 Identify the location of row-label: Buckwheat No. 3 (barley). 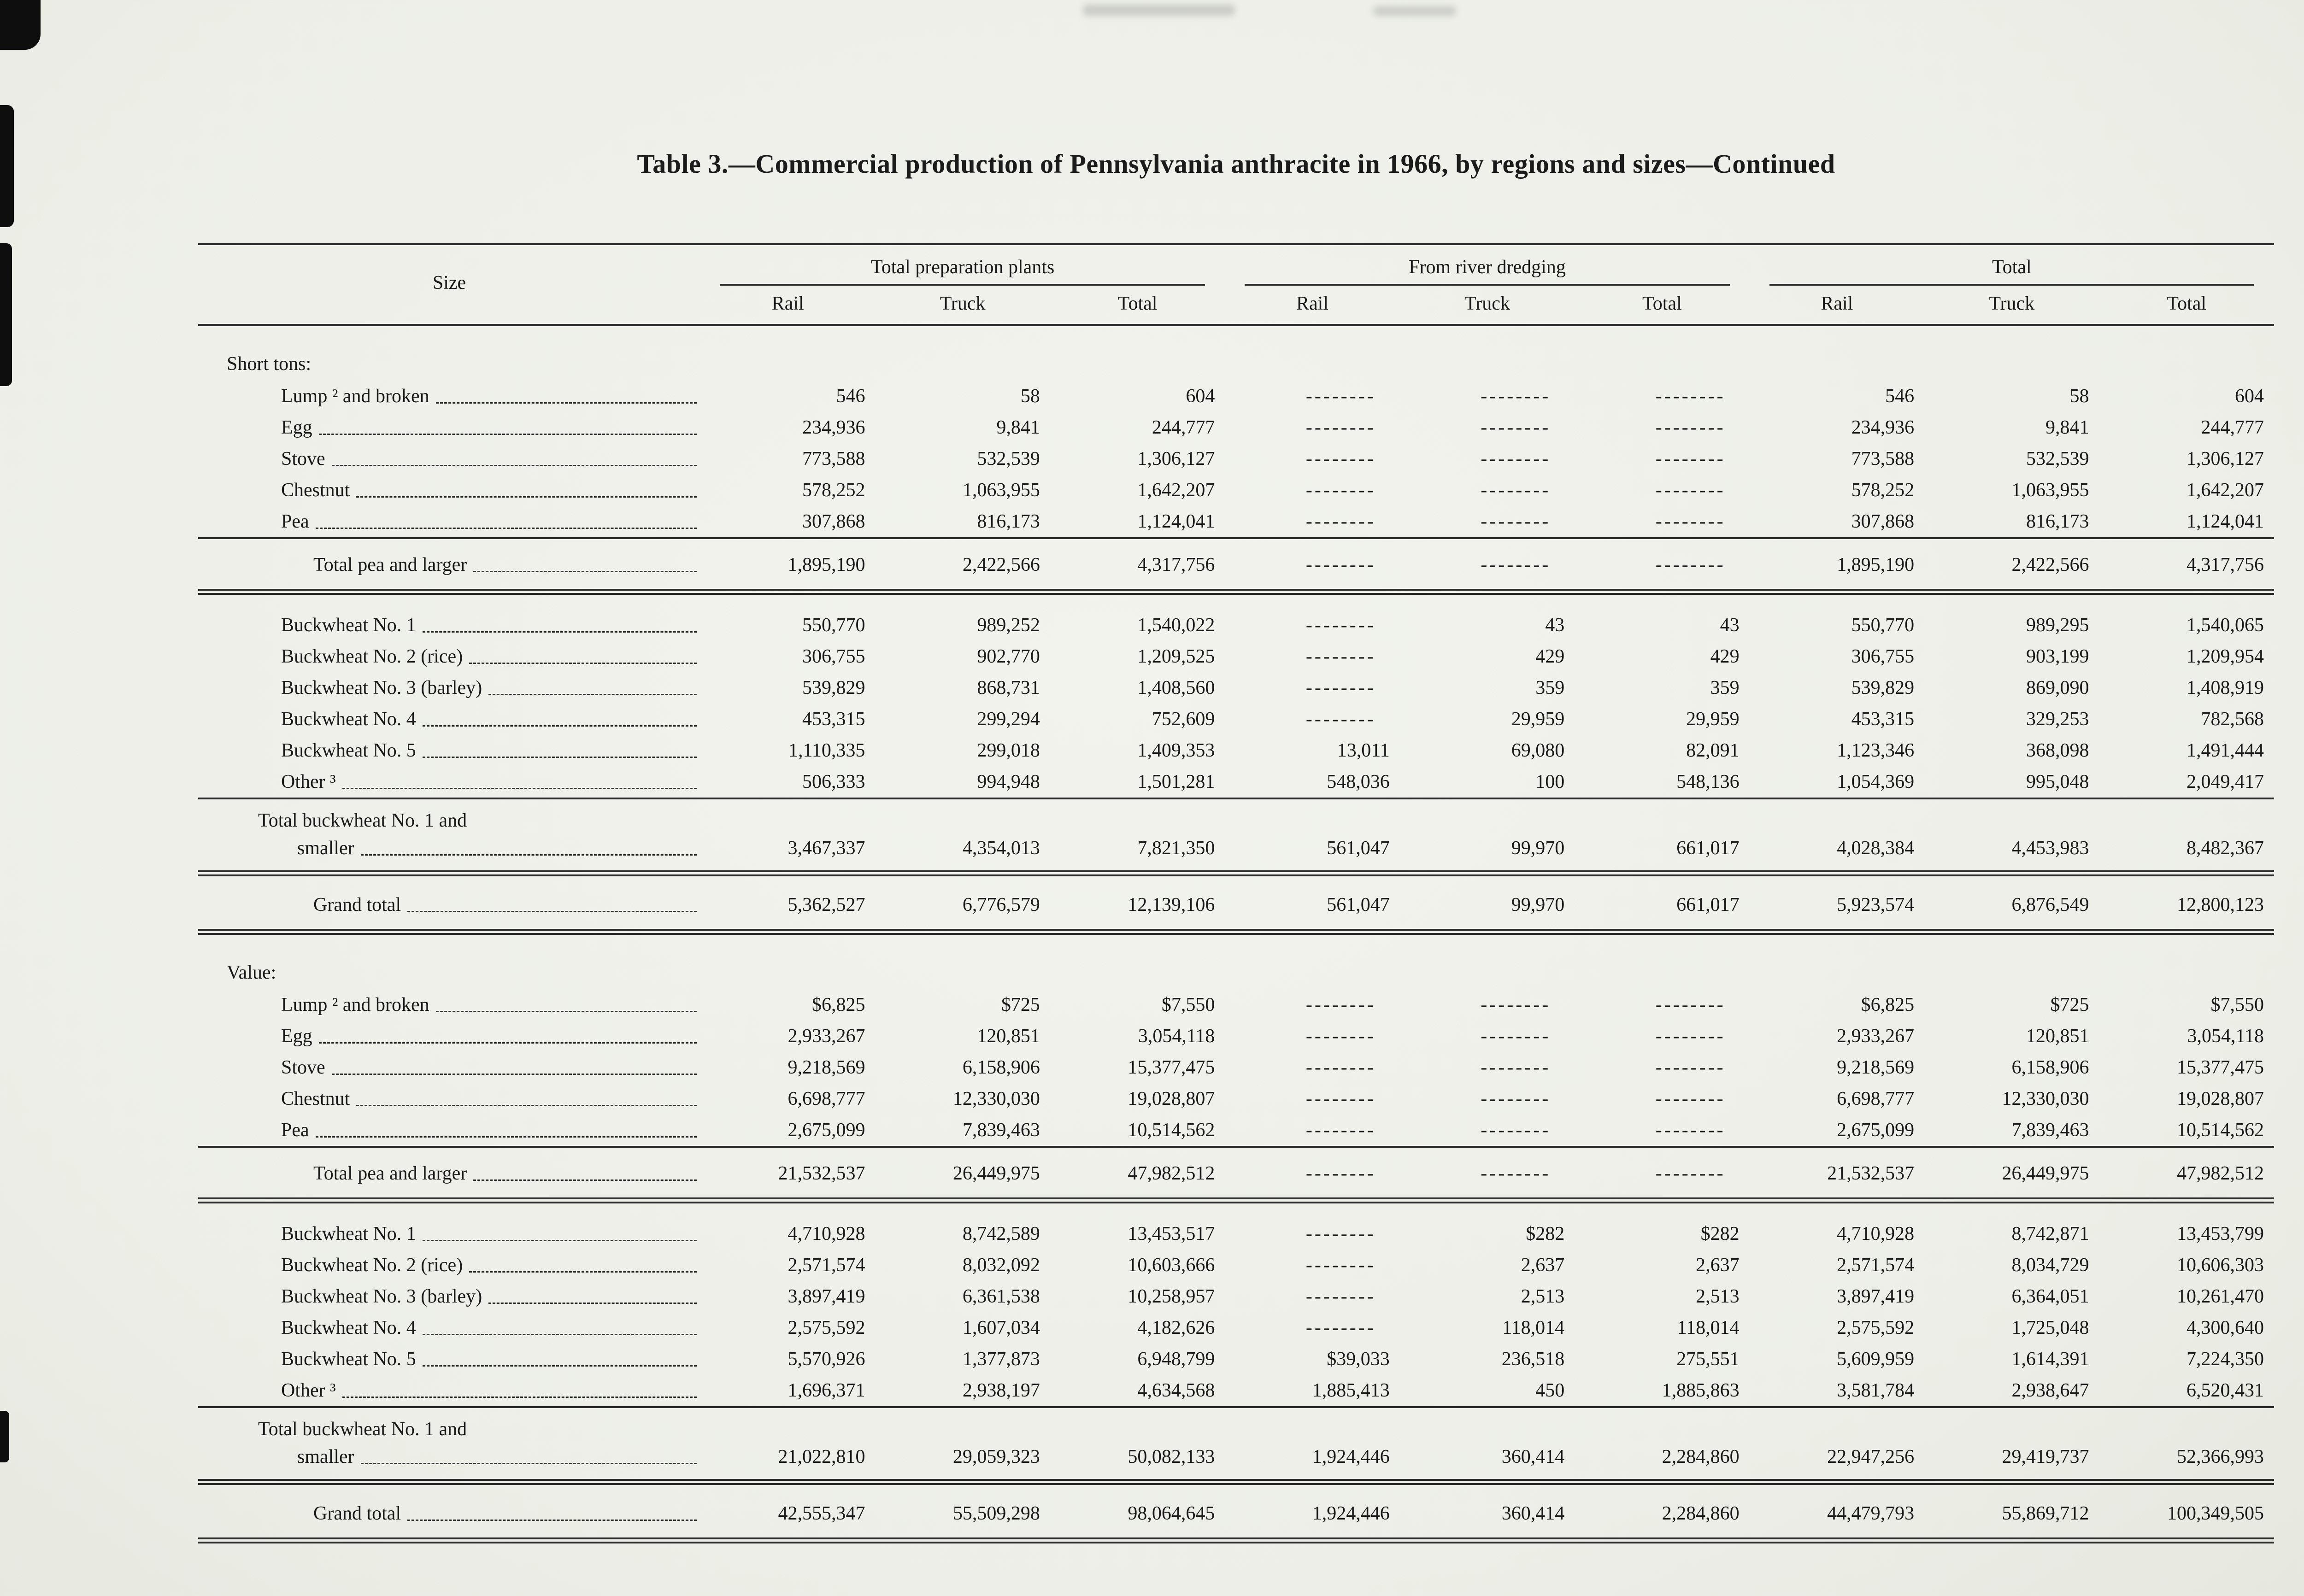
(381, 1296).